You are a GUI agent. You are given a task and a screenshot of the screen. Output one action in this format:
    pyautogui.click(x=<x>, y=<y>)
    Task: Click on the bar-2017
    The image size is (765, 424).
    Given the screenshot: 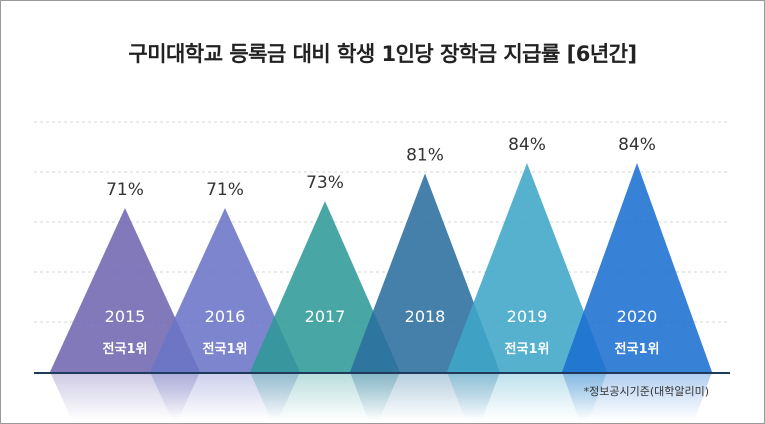 What is the action you would take?
    pyautogui.click(x=325, y=286)
    